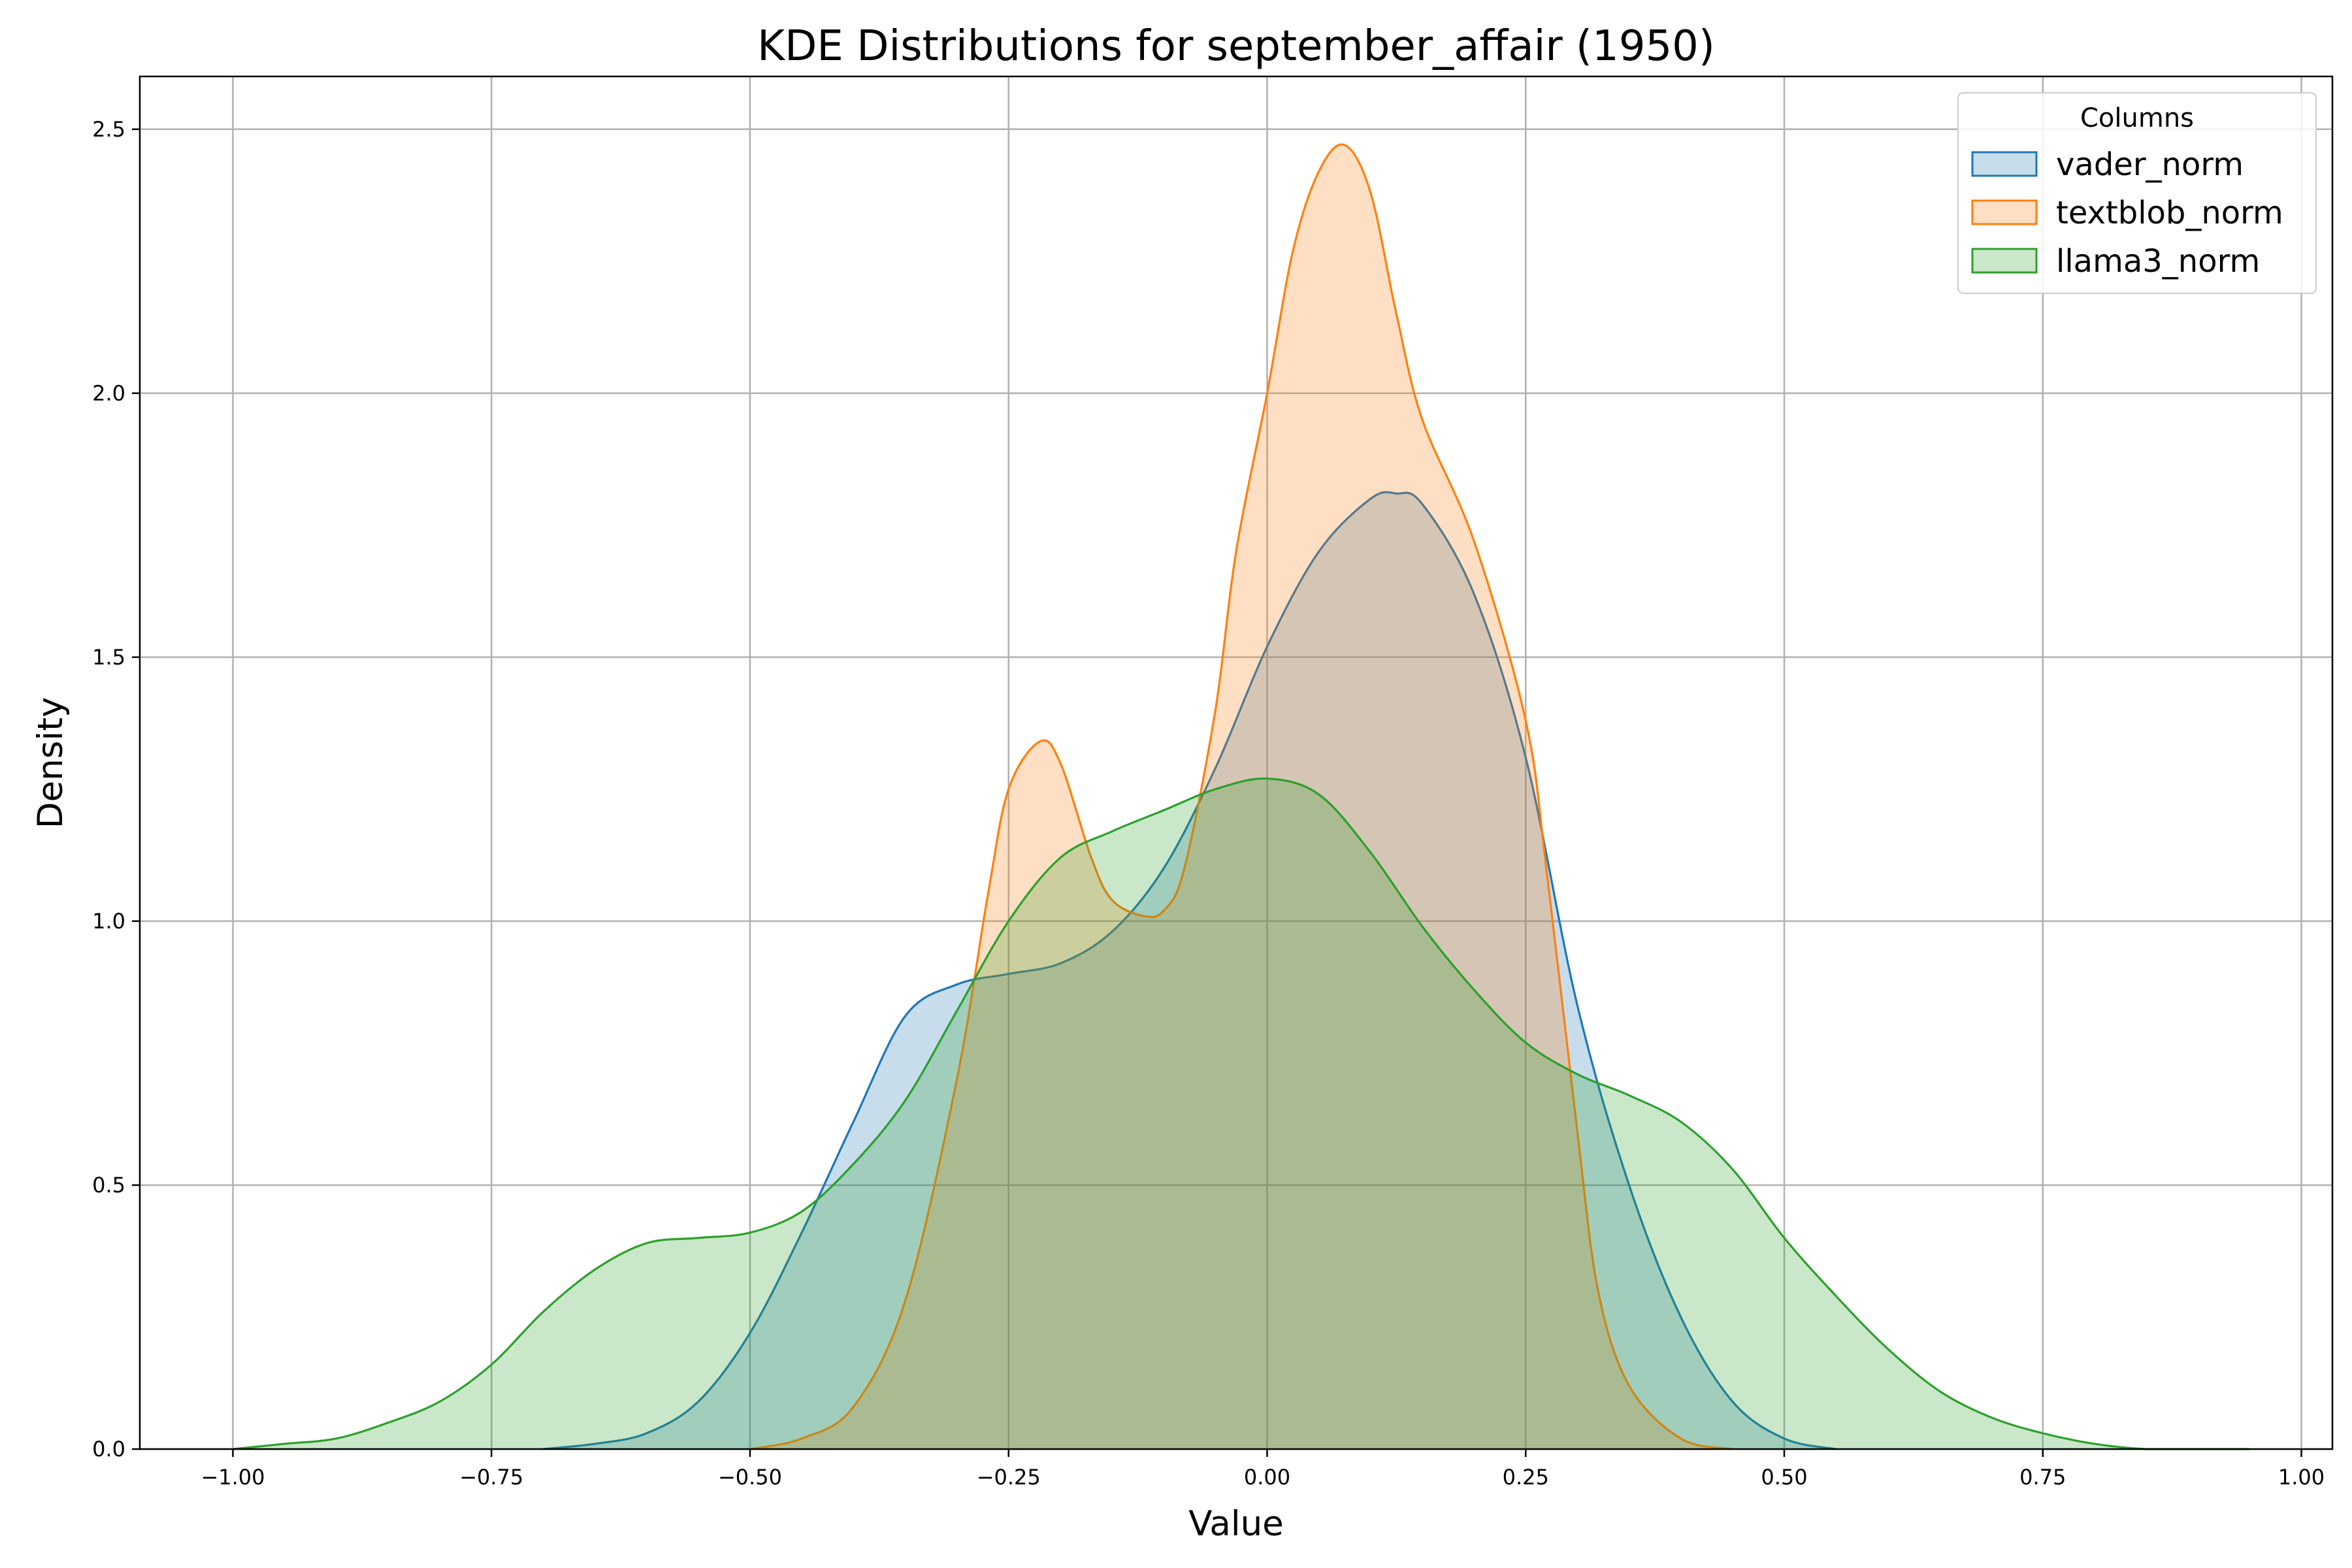 The width and height of the screenshot is (2352, 1568). What do you see at coordinates (1526, 1477) in the screenshot?
I see `x-tick-label: 0.25` at bounding box center [1526, 1477].